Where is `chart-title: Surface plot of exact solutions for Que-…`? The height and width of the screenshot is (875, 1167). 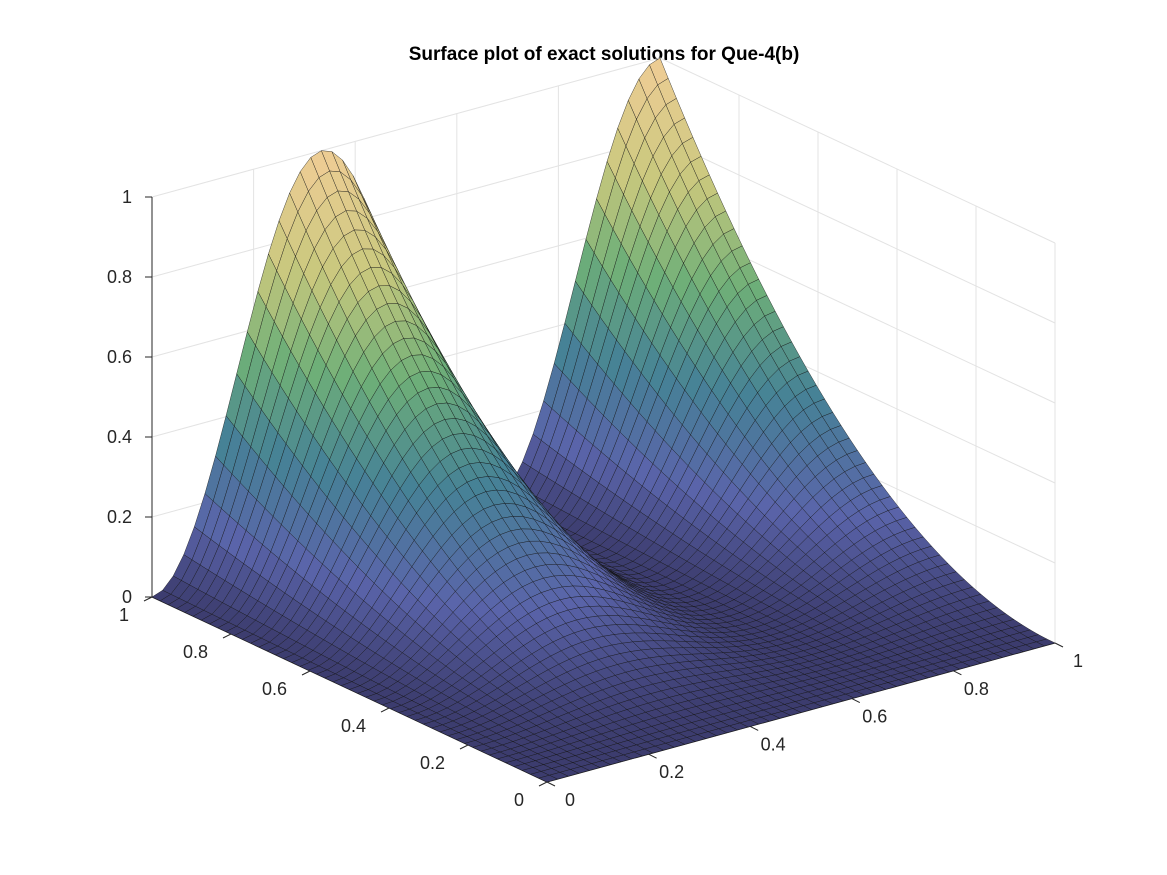
chart-title: Surface plot of exact solutions for Que-… is located at coordinates (604, 54).